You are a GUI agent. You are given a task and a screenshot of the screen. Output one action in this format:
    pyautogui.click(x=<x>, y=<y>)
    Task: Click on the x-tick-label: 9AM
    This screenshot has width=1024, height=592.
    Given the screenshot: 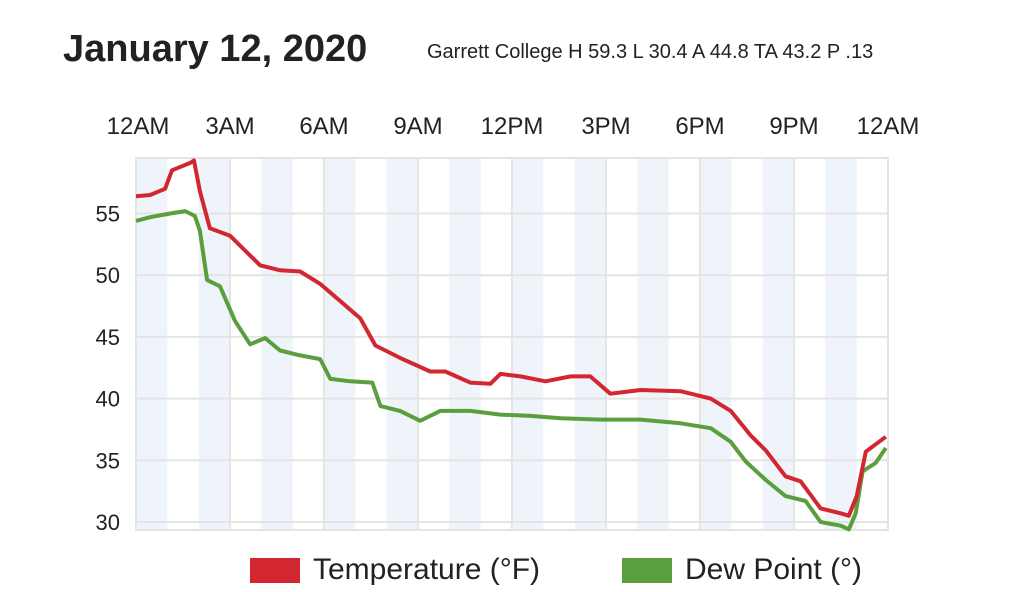 What is the action you would take?
    pyautogui.click(x=417, y=126)
    